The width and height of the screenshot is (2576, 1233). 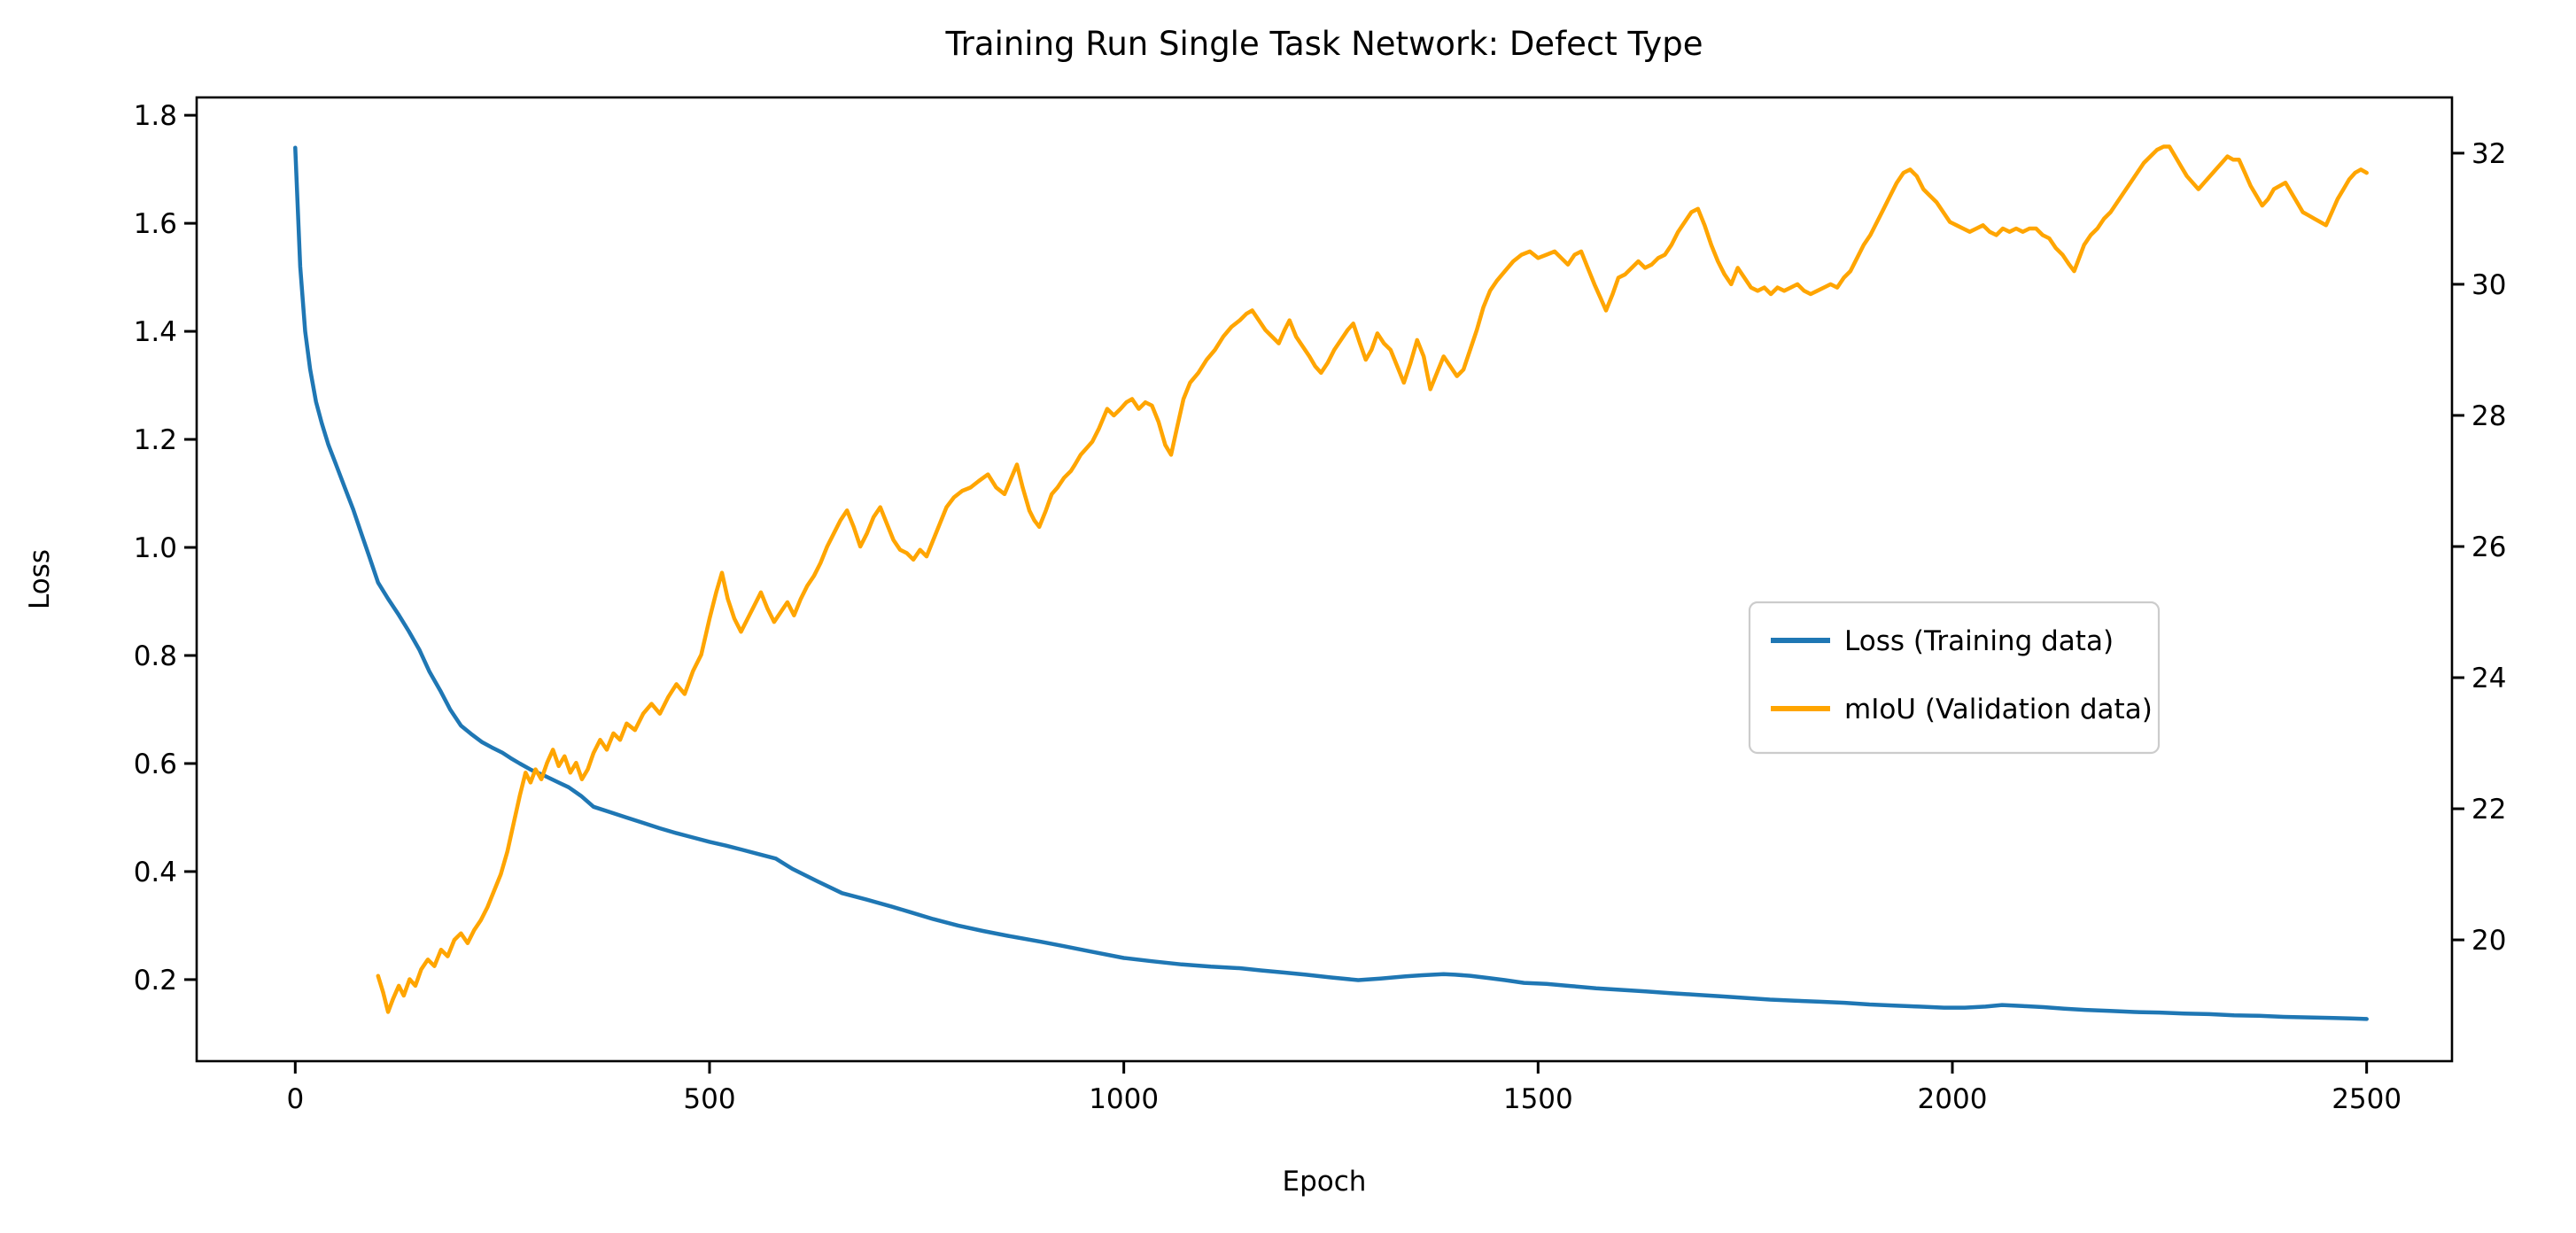 What do you see at coordinates (1953, 1099) in the screenshot?
I see `x-tick-label: 2000` at bounding box center [1953, 1099].